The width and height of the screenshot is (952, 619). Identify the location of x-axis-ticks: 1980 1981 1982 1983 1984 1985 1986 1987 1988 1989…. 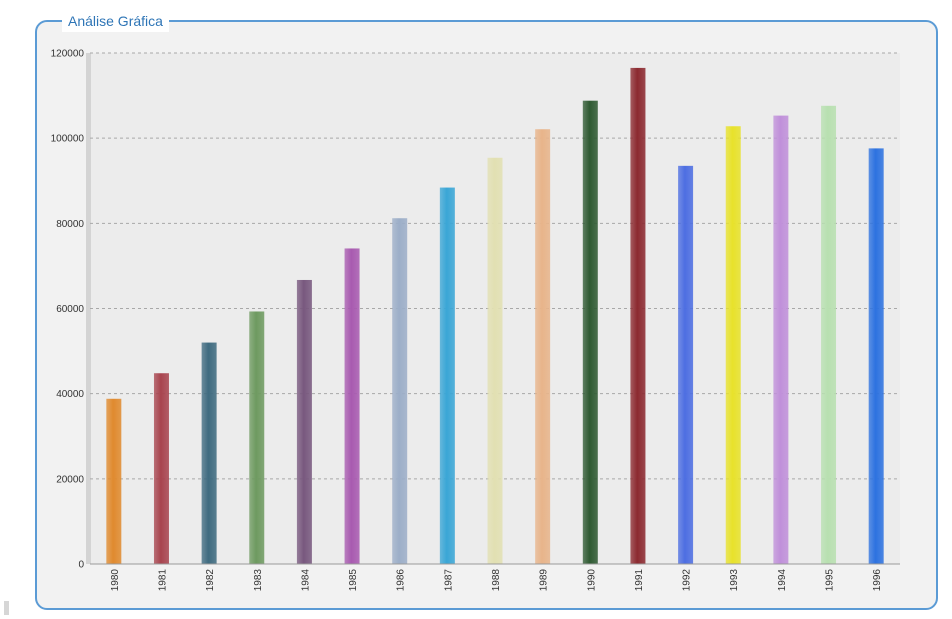
(496, 580).